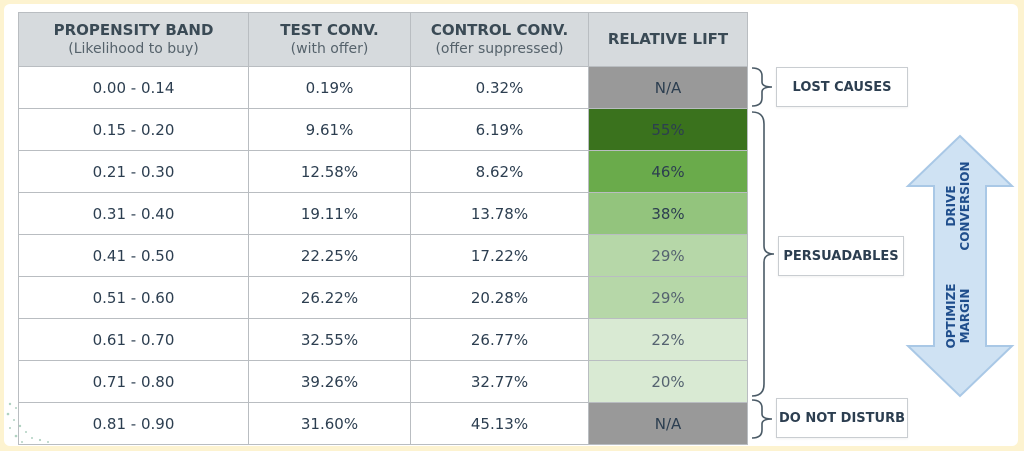 The image size is (1024, 451). I want to click on relative-lift-cell: 38%, so click(668, 213).